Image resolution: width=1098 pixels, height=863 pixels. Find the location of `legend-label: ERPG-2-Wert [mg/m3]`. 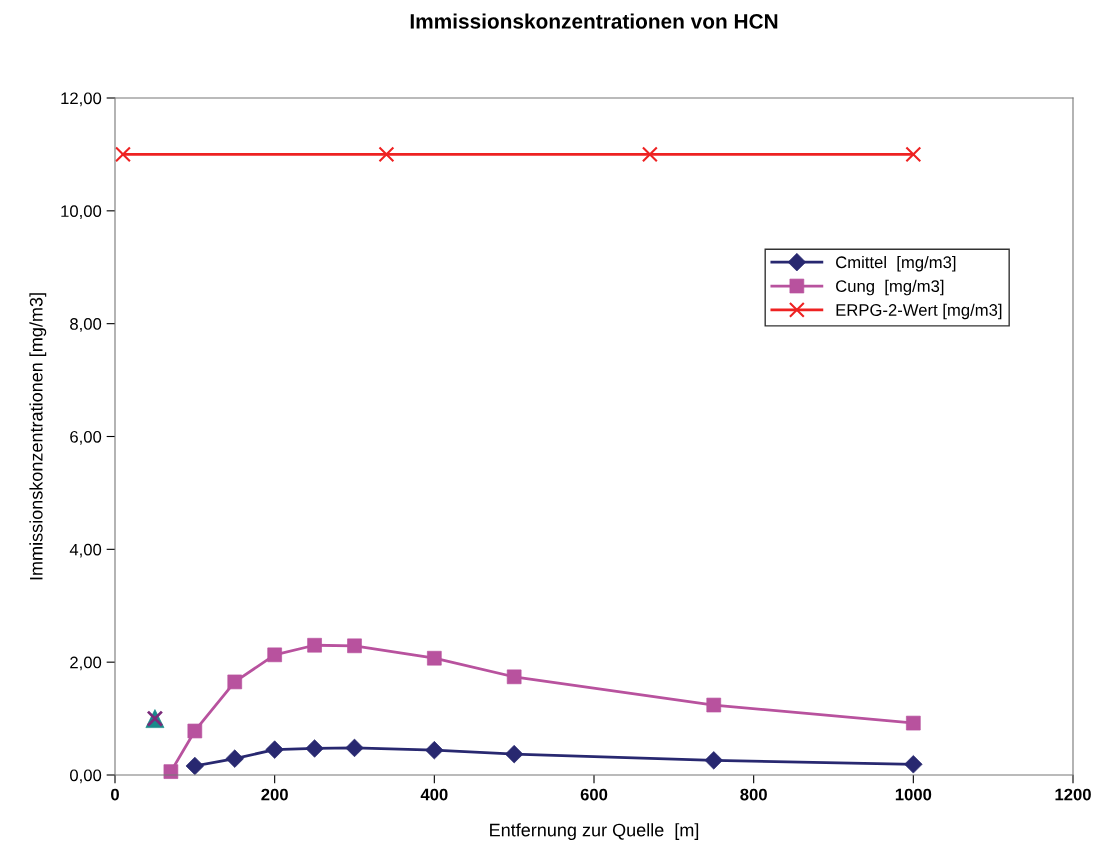

legend-label: ERPG-2-Wert [mg/m3] is located at coordinates (919, 311).